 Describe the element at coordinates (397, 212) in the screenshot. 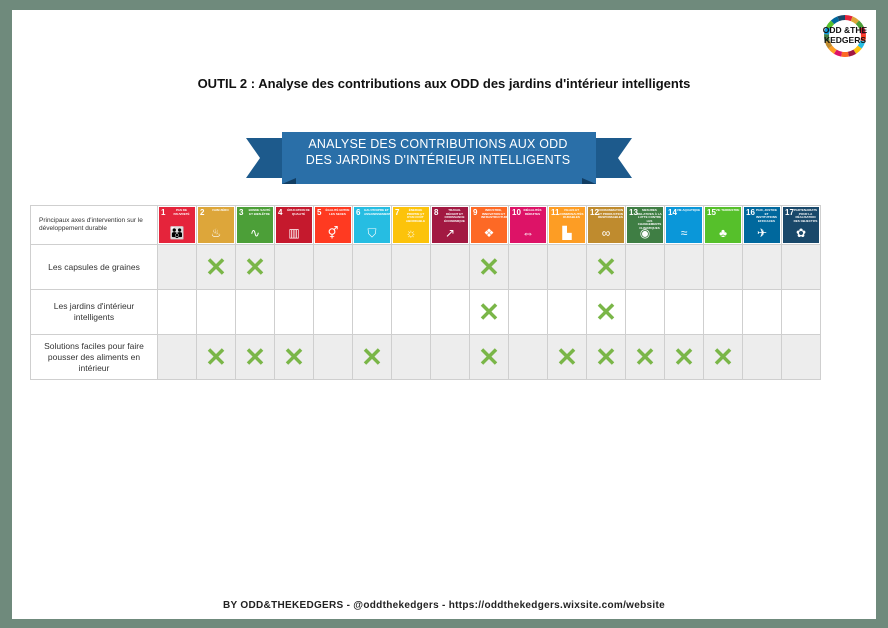

I see `sdg-number: 7` at that location.